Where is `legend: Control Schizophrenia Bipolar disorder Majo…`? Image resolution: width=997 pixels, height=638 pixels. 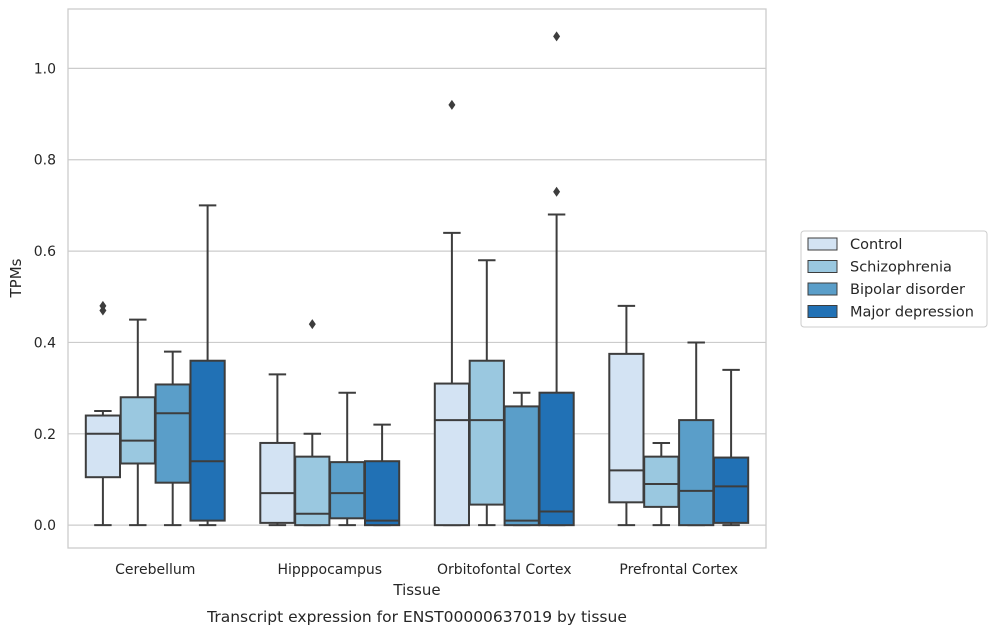 legend: Control Schizophrenia Bipolar disorder Majo… is located at coordinates (894, 279).